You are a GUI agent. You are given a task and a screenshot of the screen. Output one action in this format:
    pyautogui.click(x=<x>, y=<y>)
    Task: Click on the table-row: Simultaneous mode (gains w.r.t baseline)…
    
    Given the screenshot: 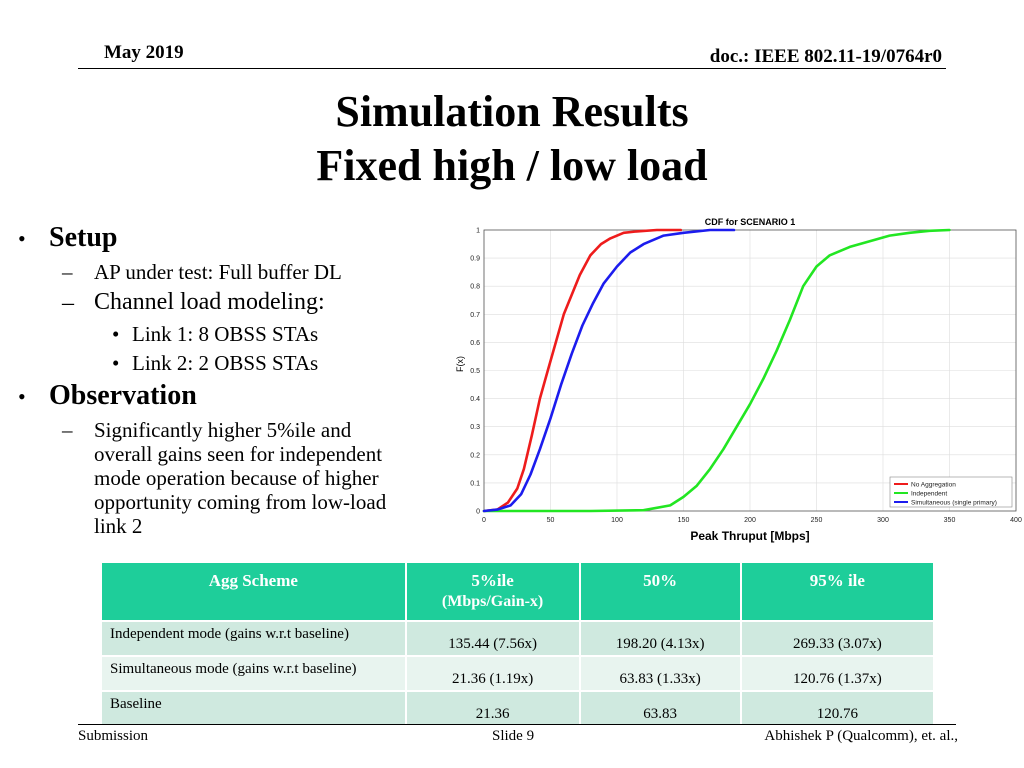 What is the action you would take?
    pyautogui.click(x=518, y=673)
    